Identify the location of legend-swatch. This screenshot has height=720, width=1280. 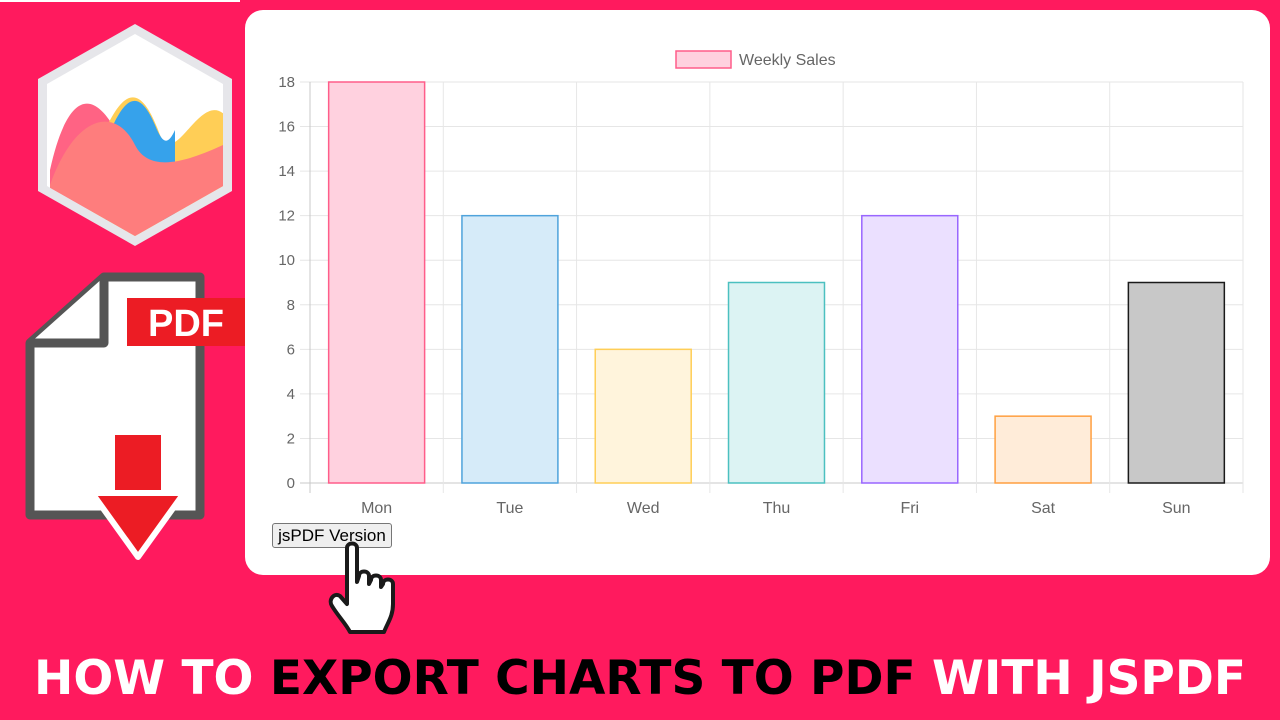
(703, 59).